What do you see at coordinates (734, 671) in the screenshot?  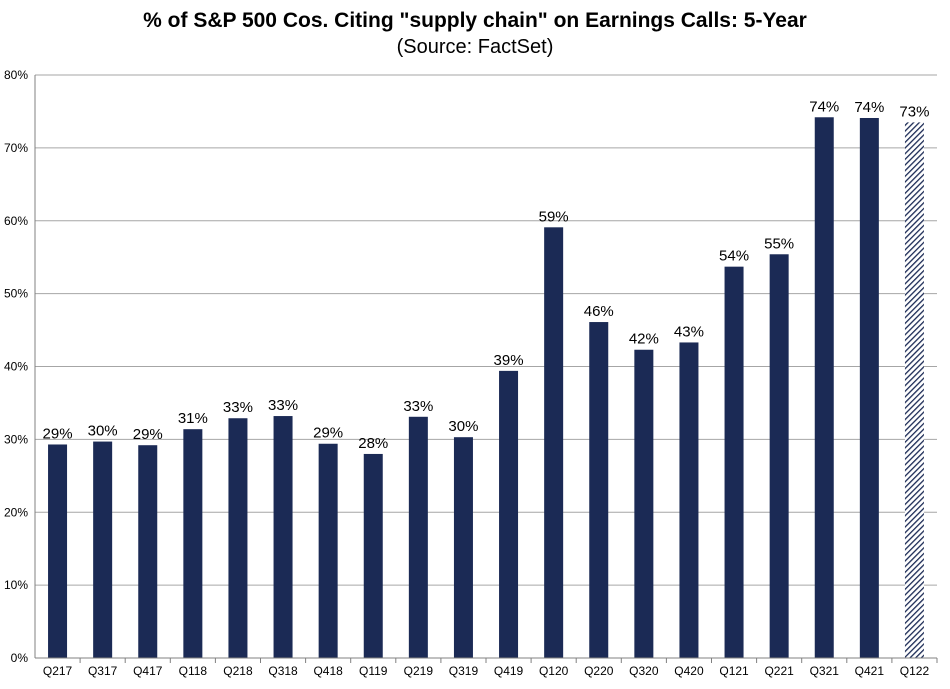 I see `x-tick-label: Q121` at bounding box center [734, 671].